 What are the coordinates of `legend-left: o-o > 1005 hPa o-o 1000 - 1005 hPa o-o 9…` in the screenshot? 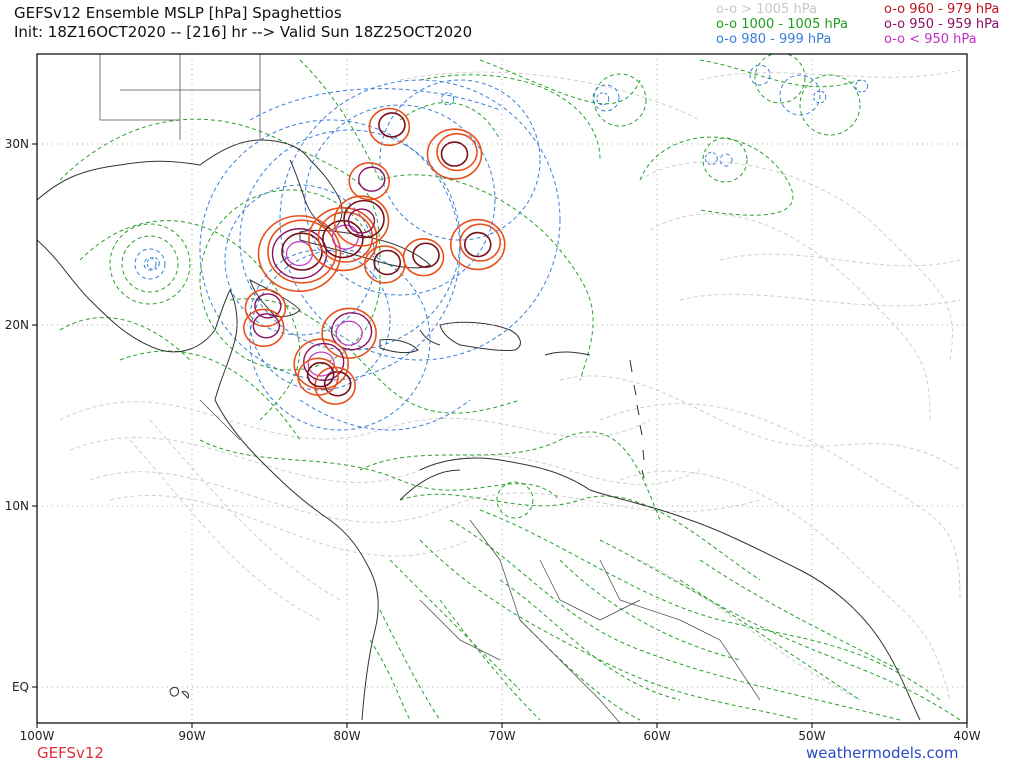 It's located at (782, 24).